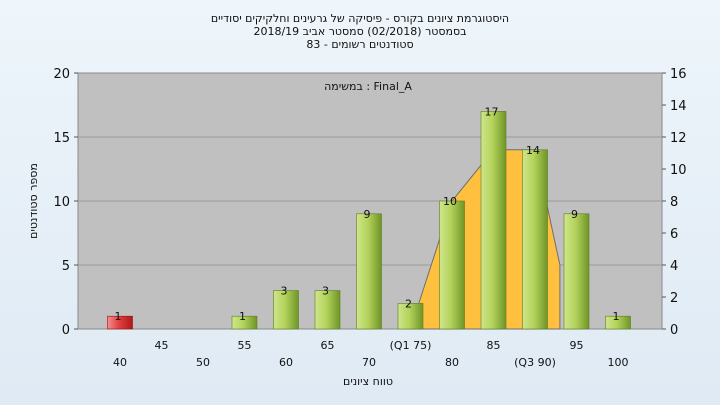  I want to click on chart-title-line-3: סטודנטים רשומים - 83, so click(359, 44).